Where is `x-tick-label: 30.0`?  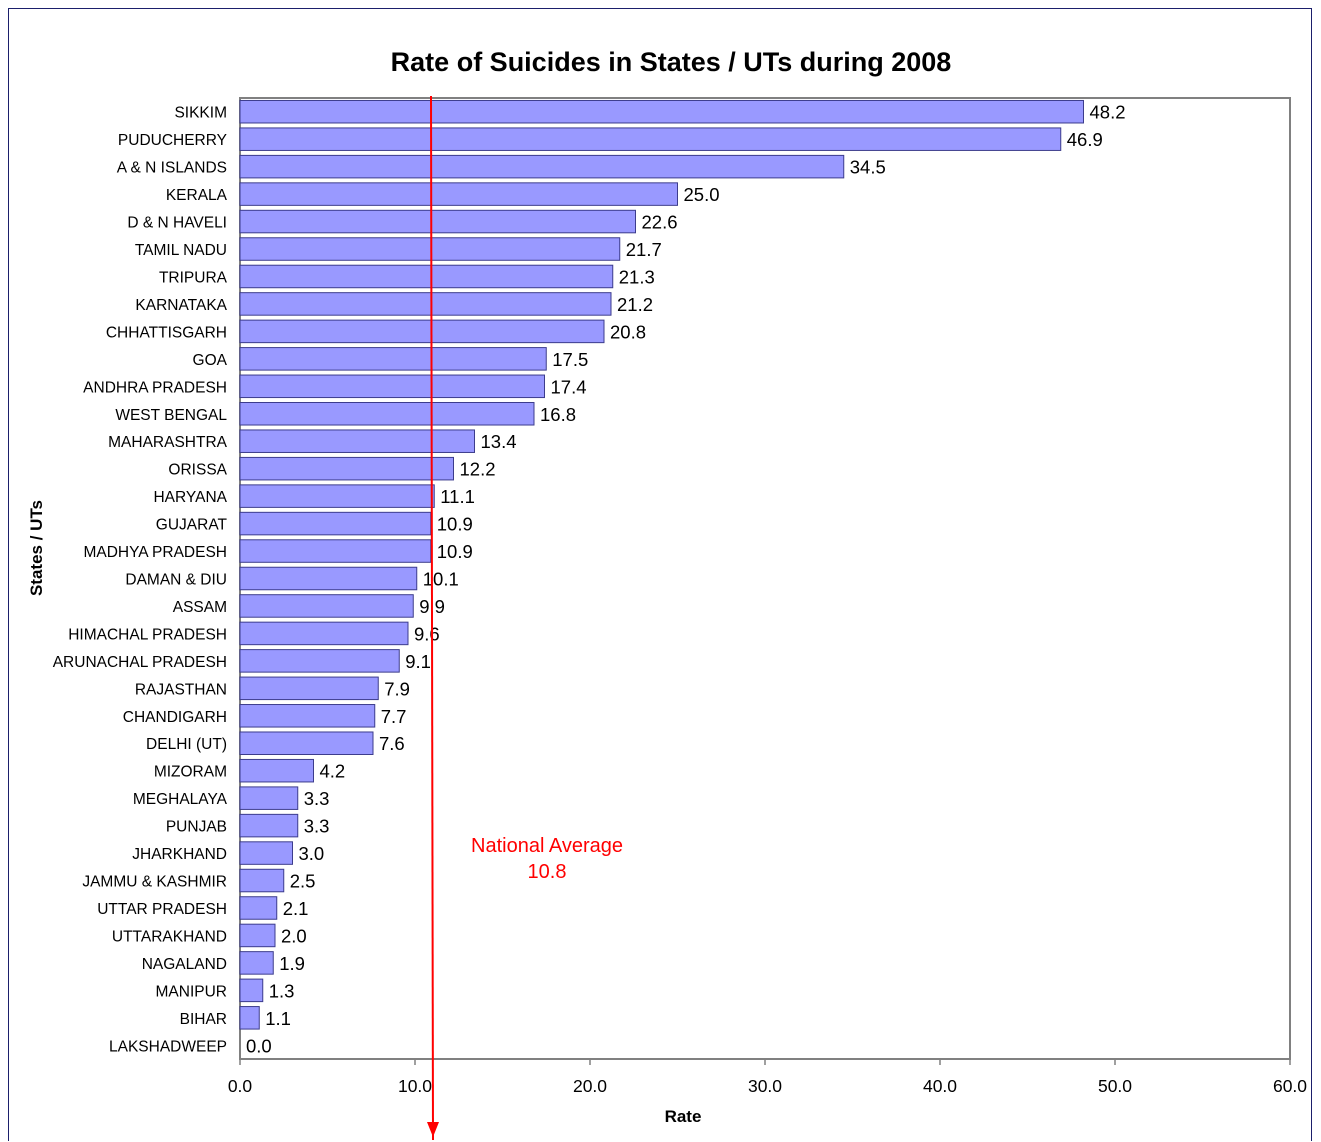
x-tick-label: 30.0 is located at coordinates (765, 1086).